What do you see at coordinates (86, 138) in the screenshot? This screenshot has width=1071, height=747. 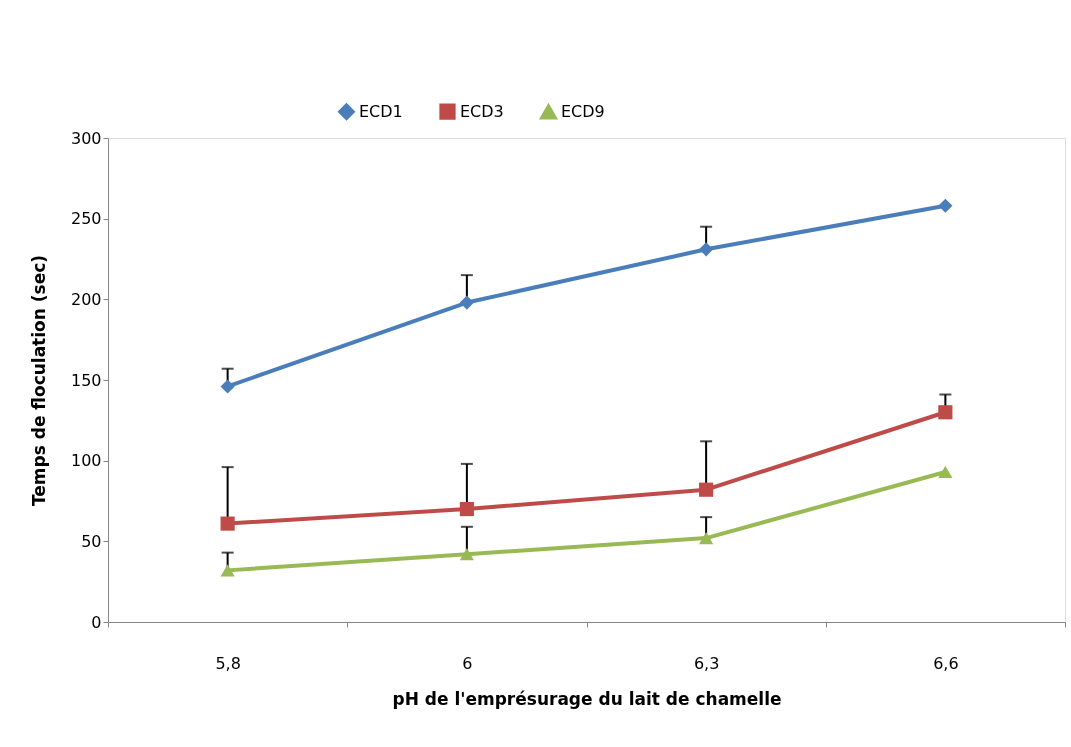 I see `y-tick-label: 300` at bounding box center [86, 138].